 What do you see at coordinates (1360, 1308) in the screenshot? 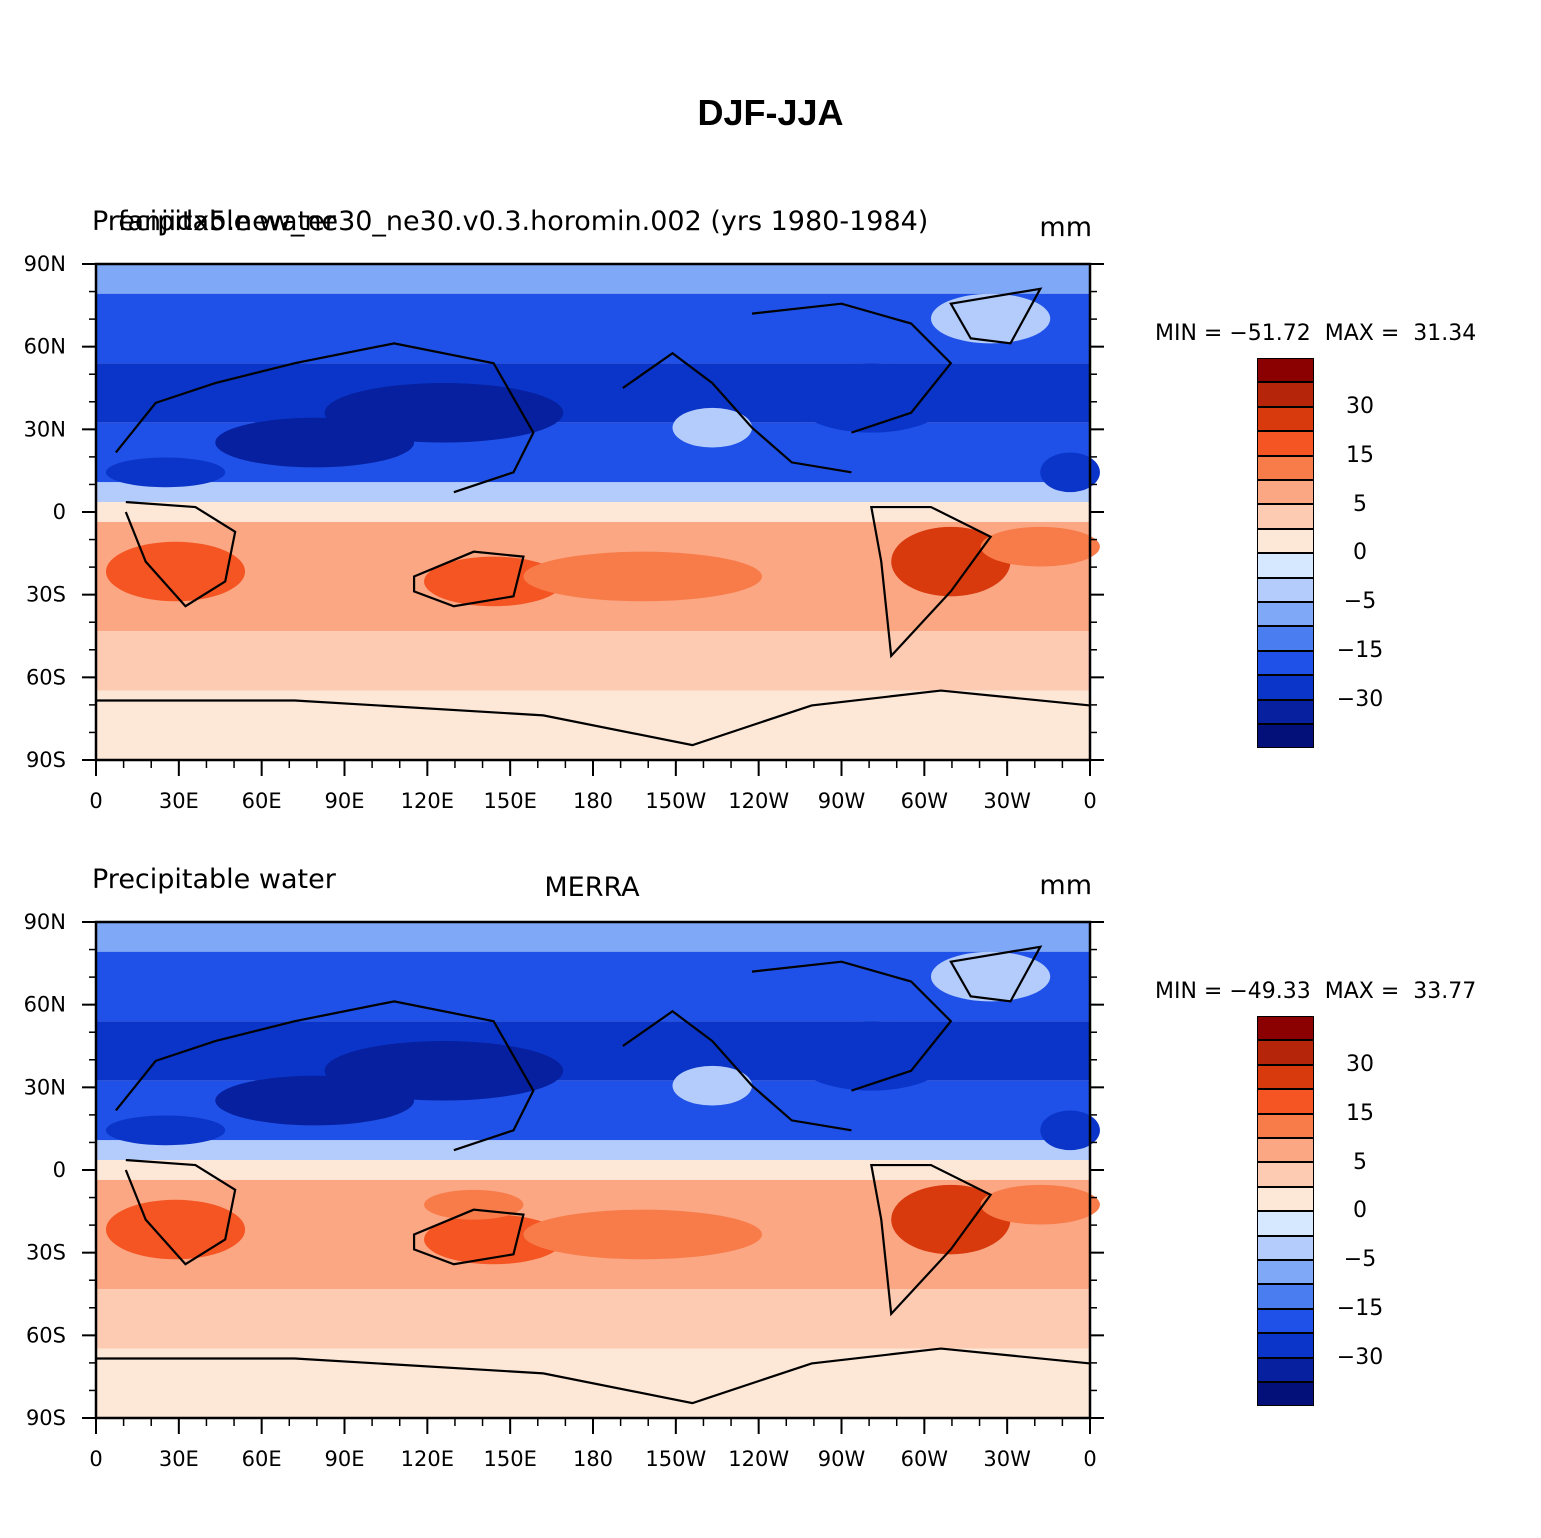
I see `colorbar-label: −15` at bounding box center [1360, 1308].